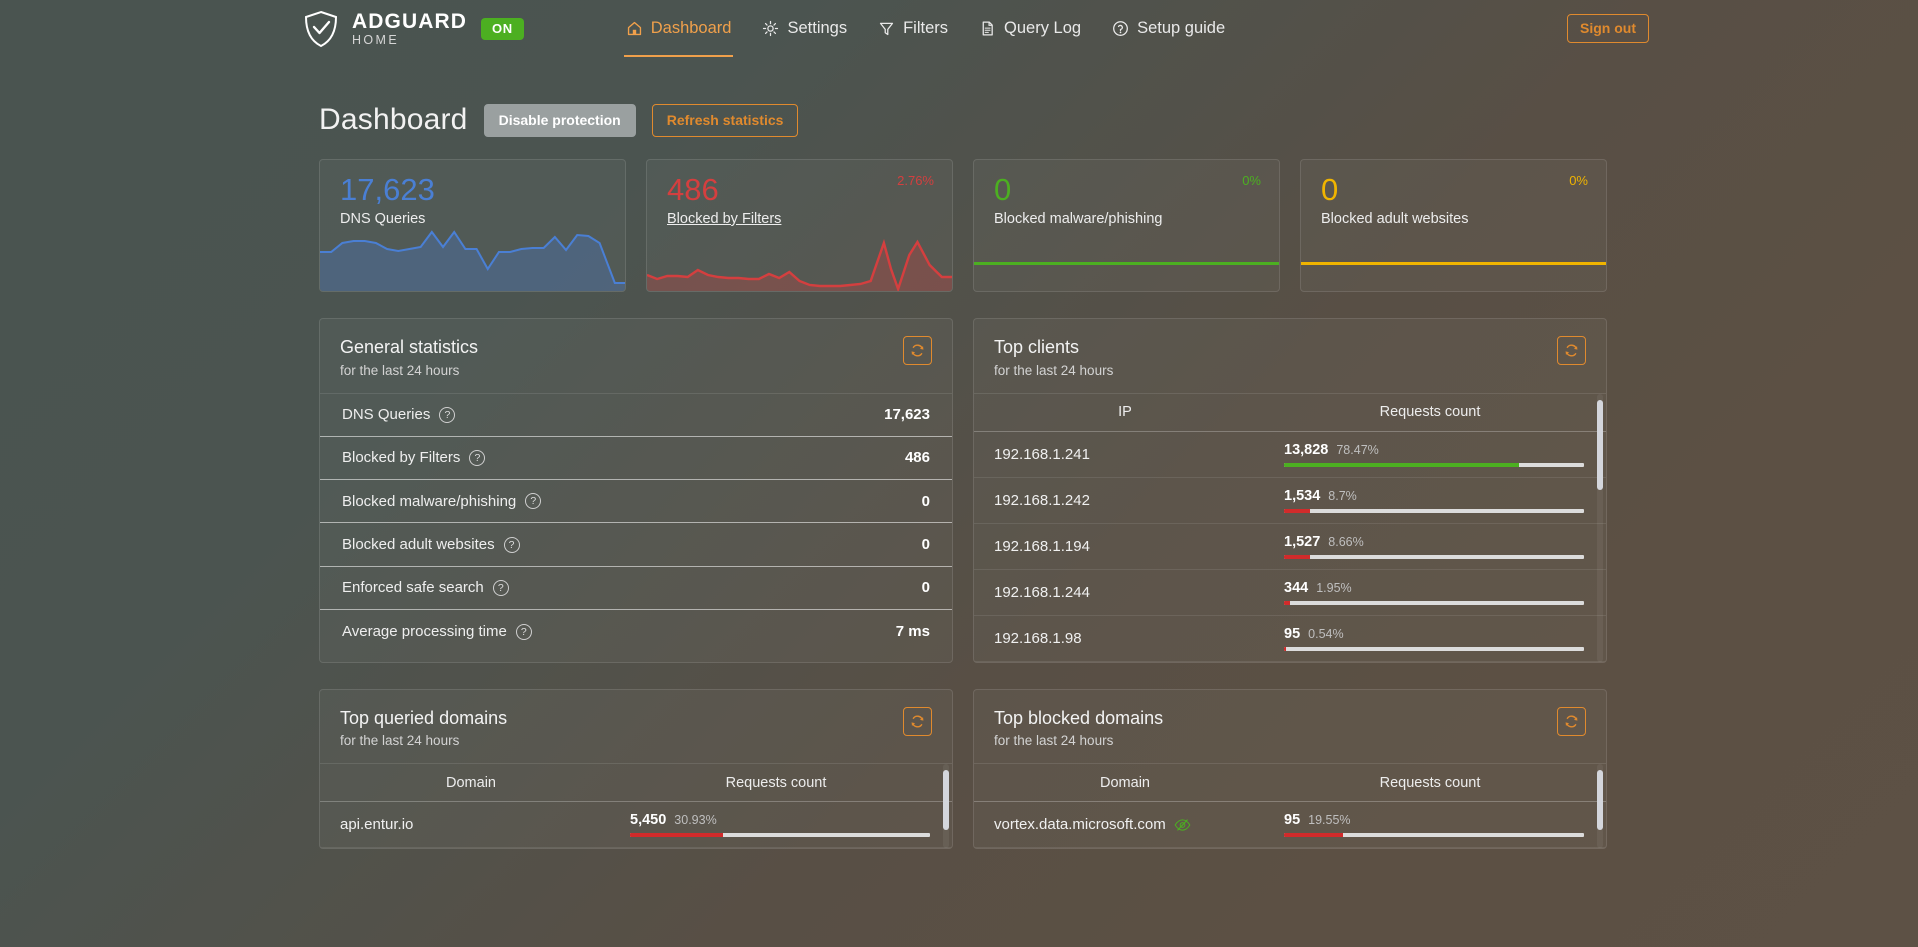 The image size is (1918, 947). I want to click on nav-label-settings: Settings, so click(817, 28).